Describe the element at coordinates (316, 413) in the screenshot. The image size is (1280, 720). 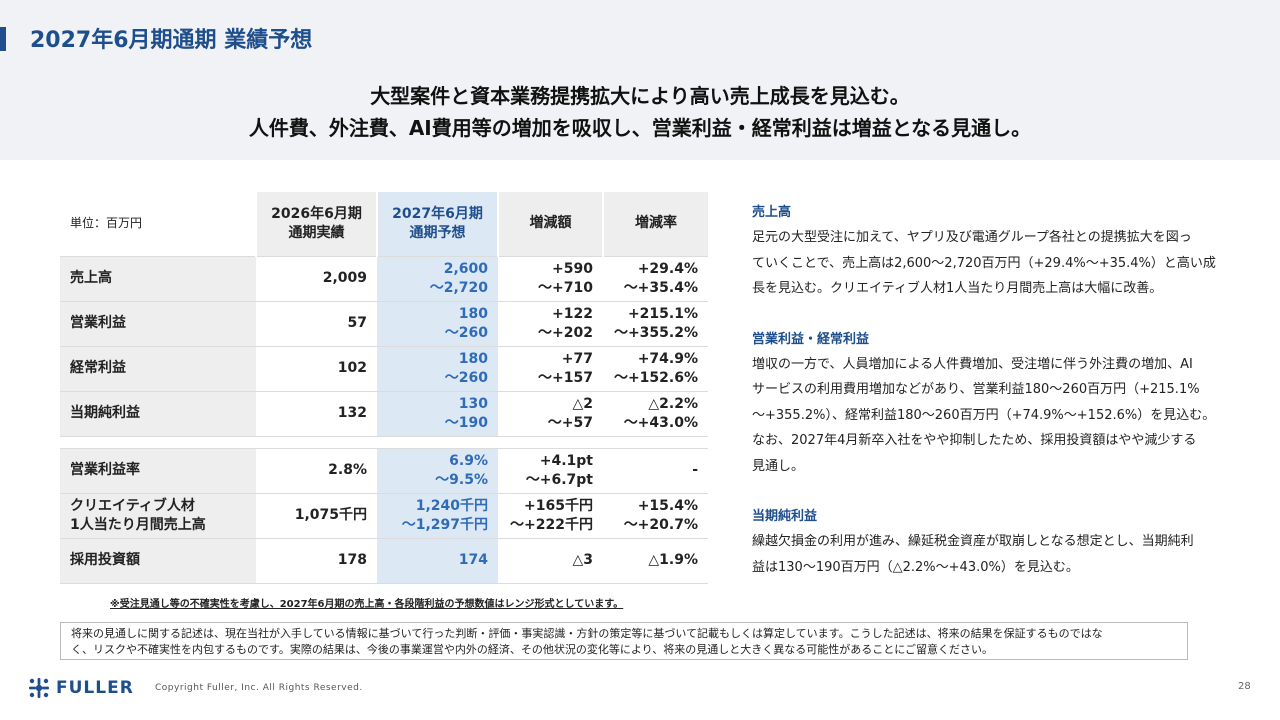
I see `actual-value: 132` at that location.